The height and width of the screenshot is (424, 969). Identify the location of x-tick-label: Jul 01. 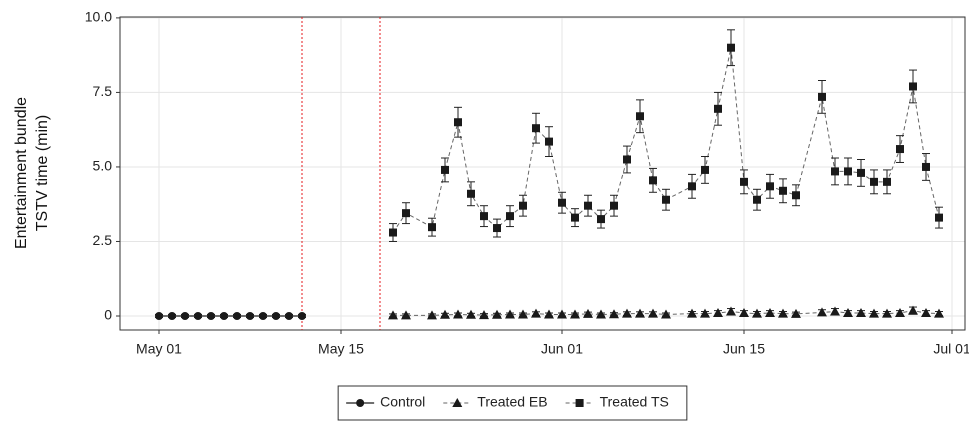
(951, 349).